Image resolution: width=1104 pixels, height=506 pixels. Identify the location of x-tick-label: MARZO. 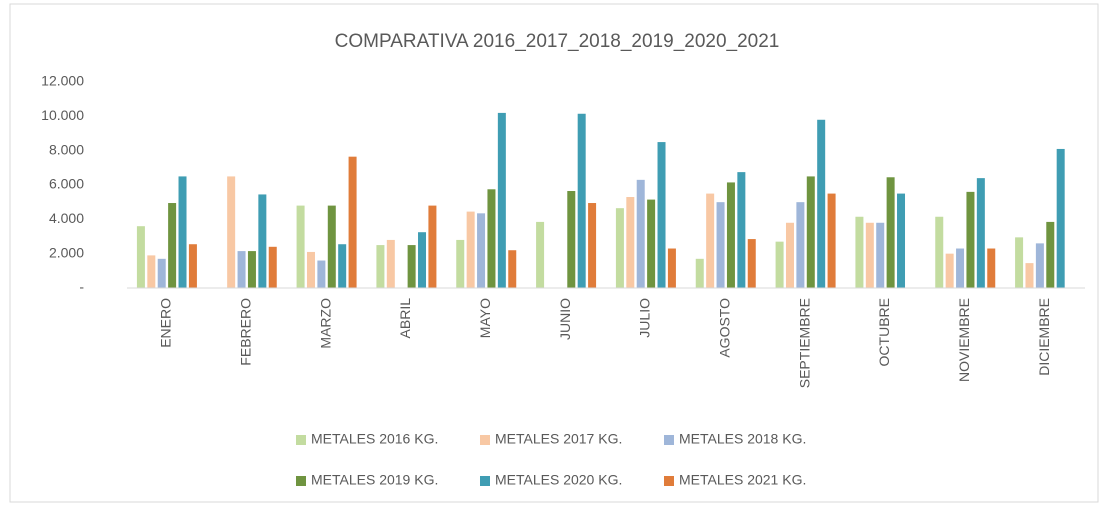
(325, 323).